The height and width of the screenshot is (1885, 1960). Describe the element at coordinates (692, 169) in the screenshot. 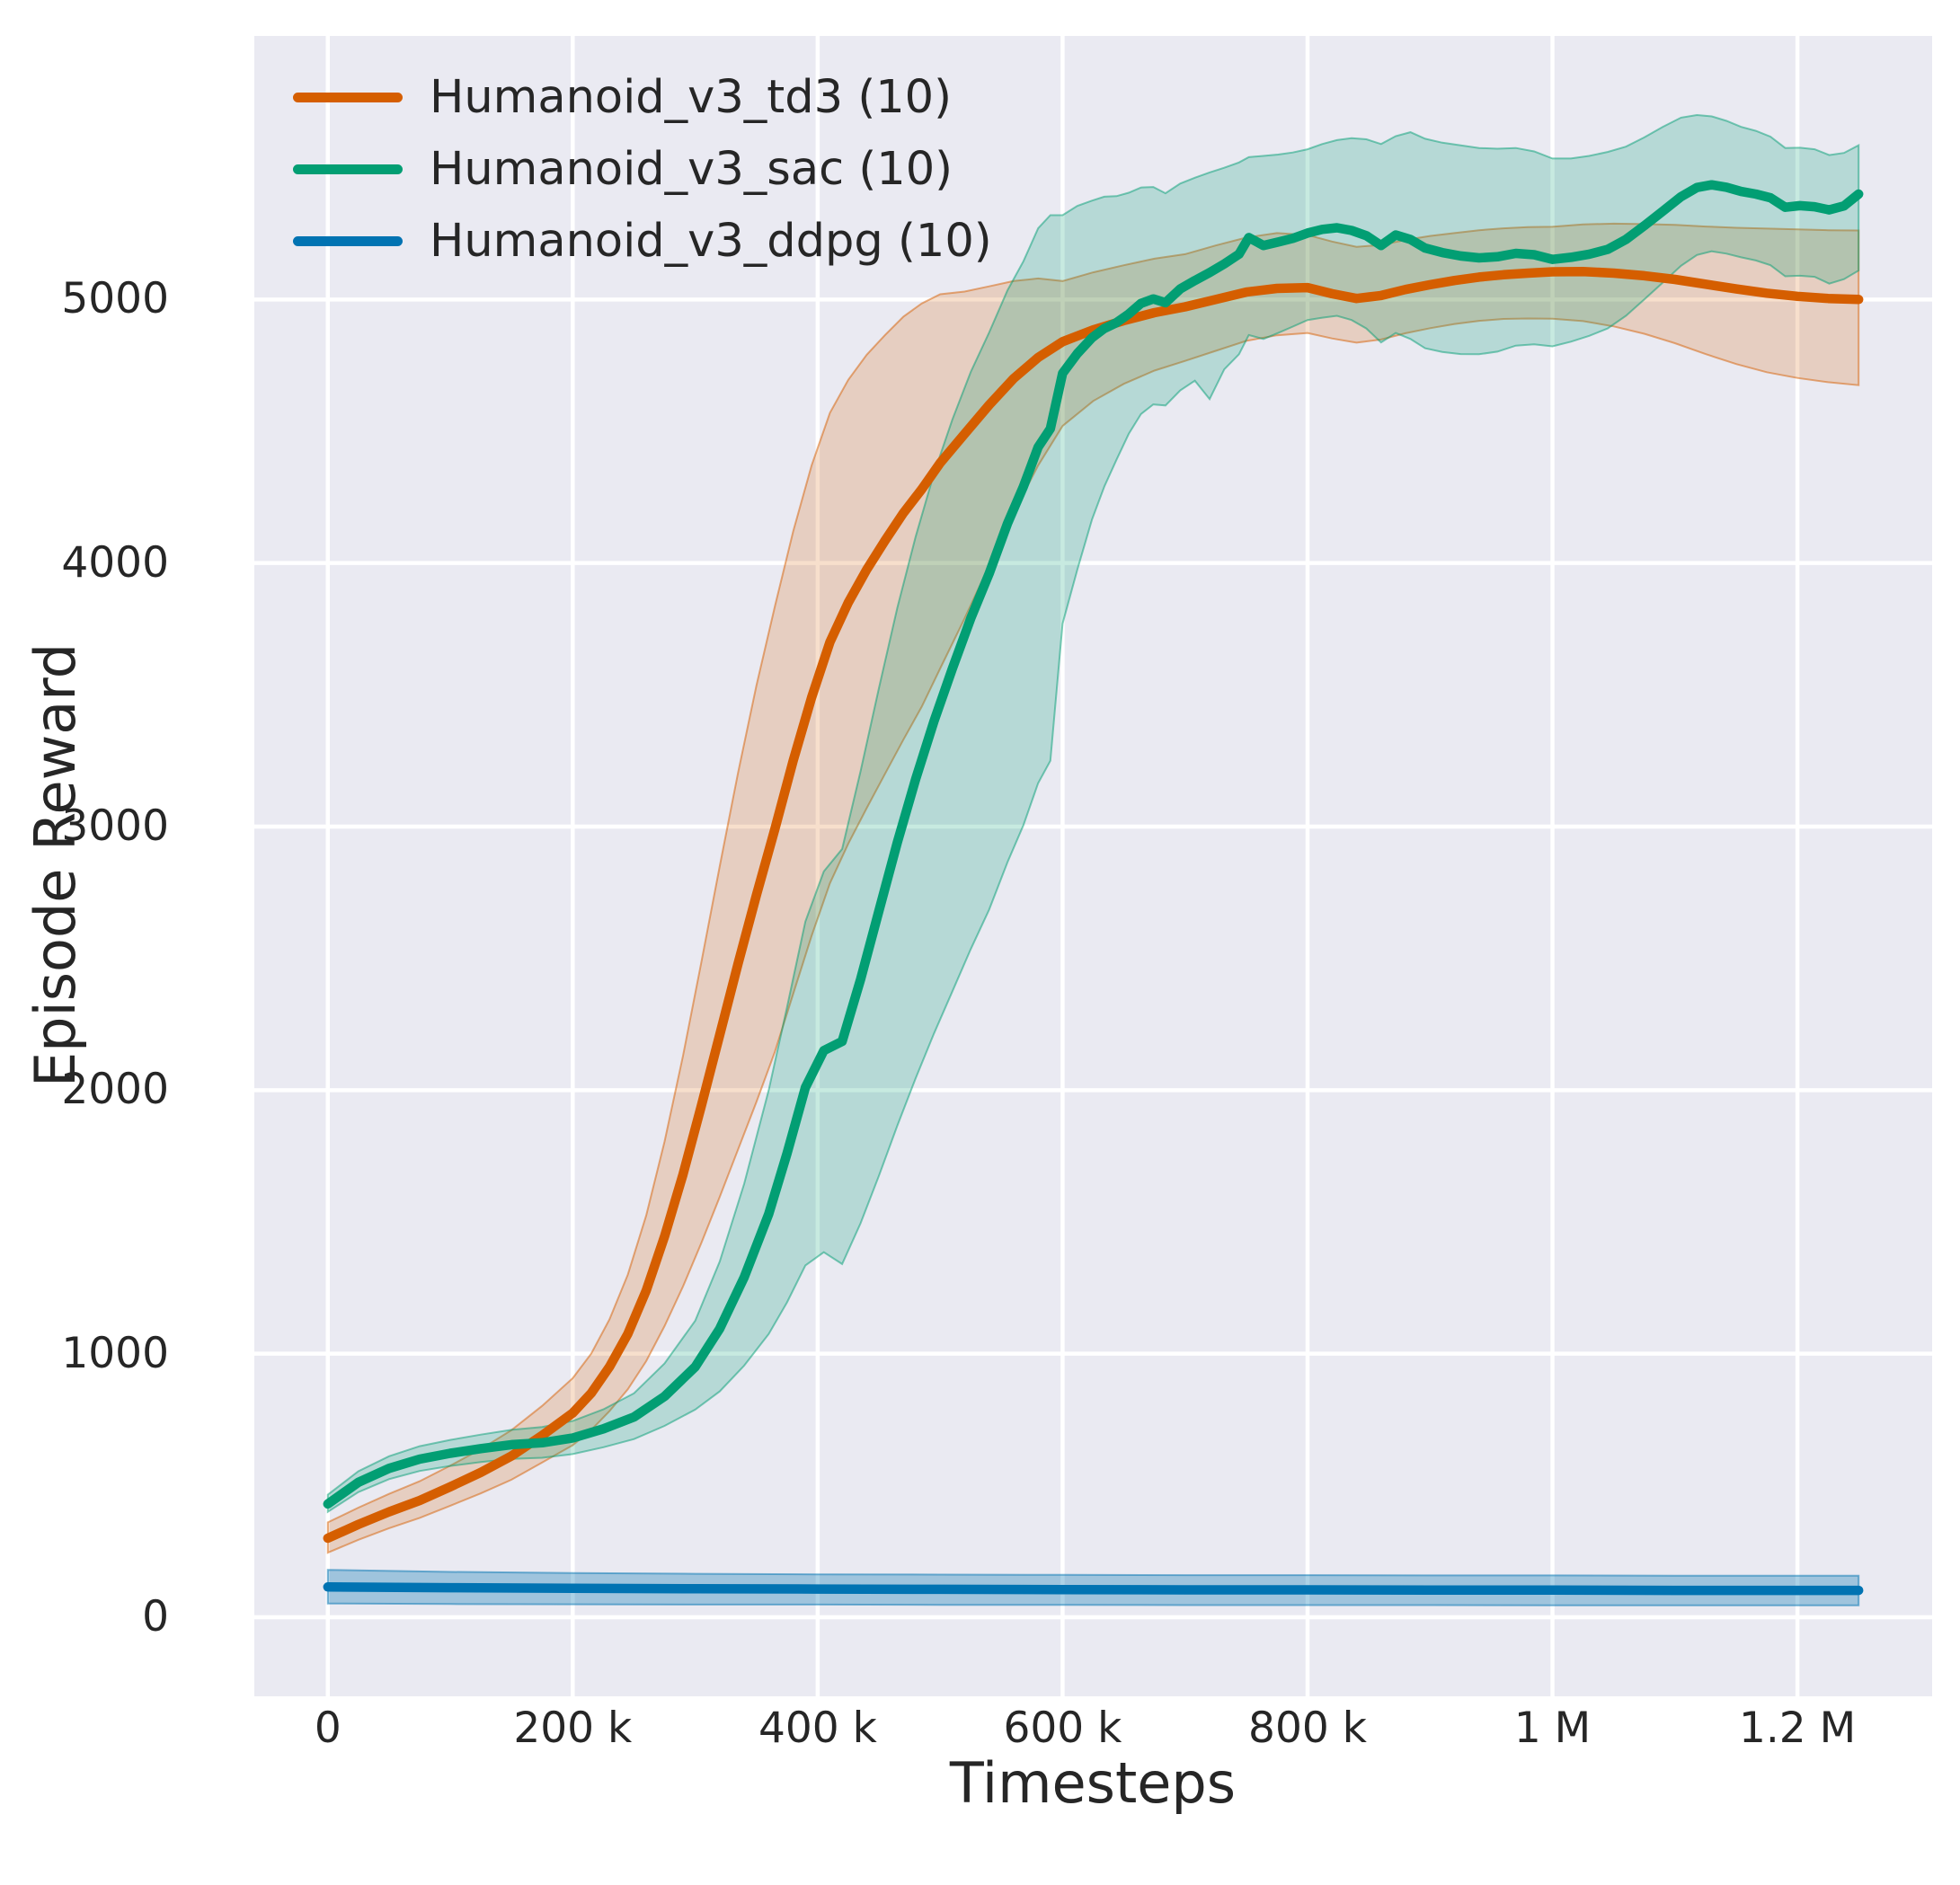

I see `legend-label-sac: Humanoid_v3_sac (10)` at that location.